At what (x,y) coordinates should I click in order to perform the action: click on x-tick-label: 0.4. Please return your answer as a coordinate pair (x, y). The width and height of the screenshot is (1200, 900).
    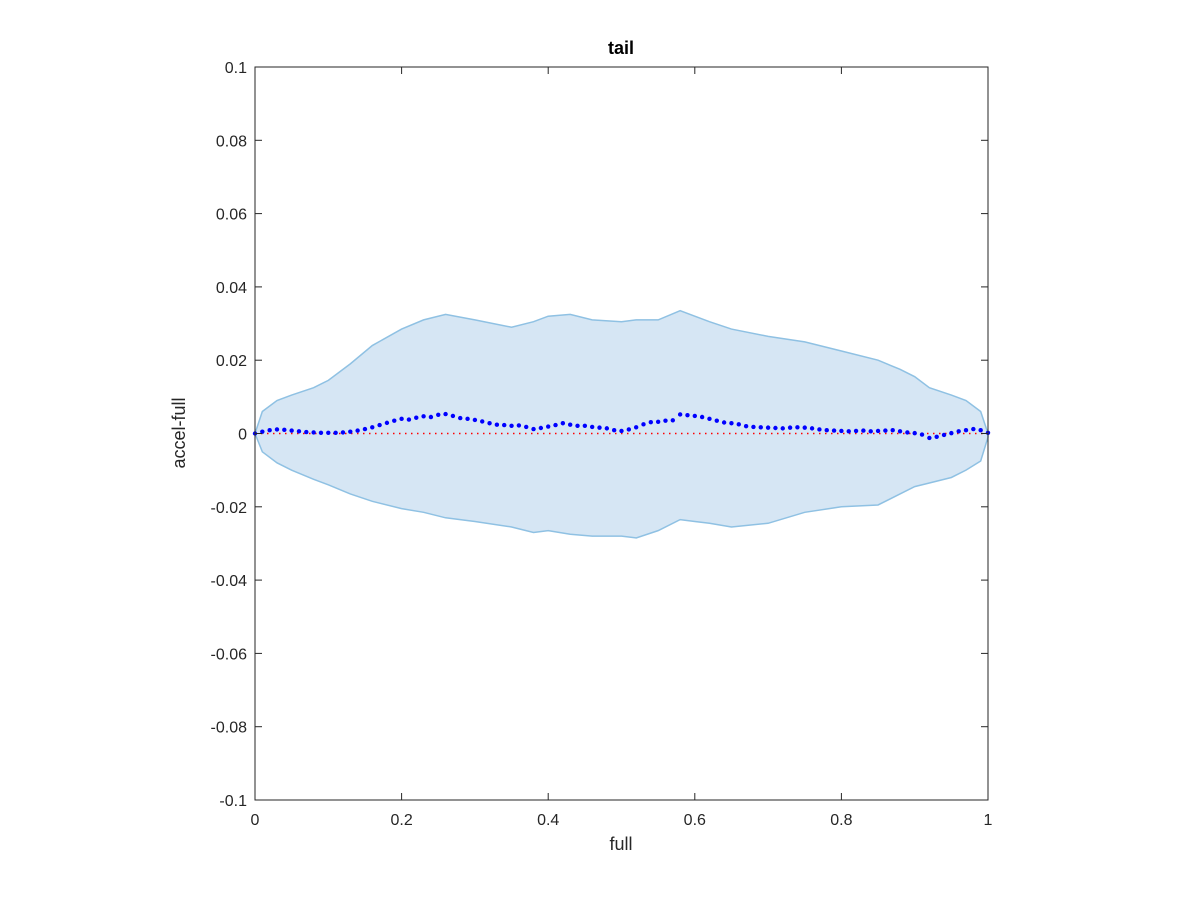
    Looking at the image, I should click on (548, 820).